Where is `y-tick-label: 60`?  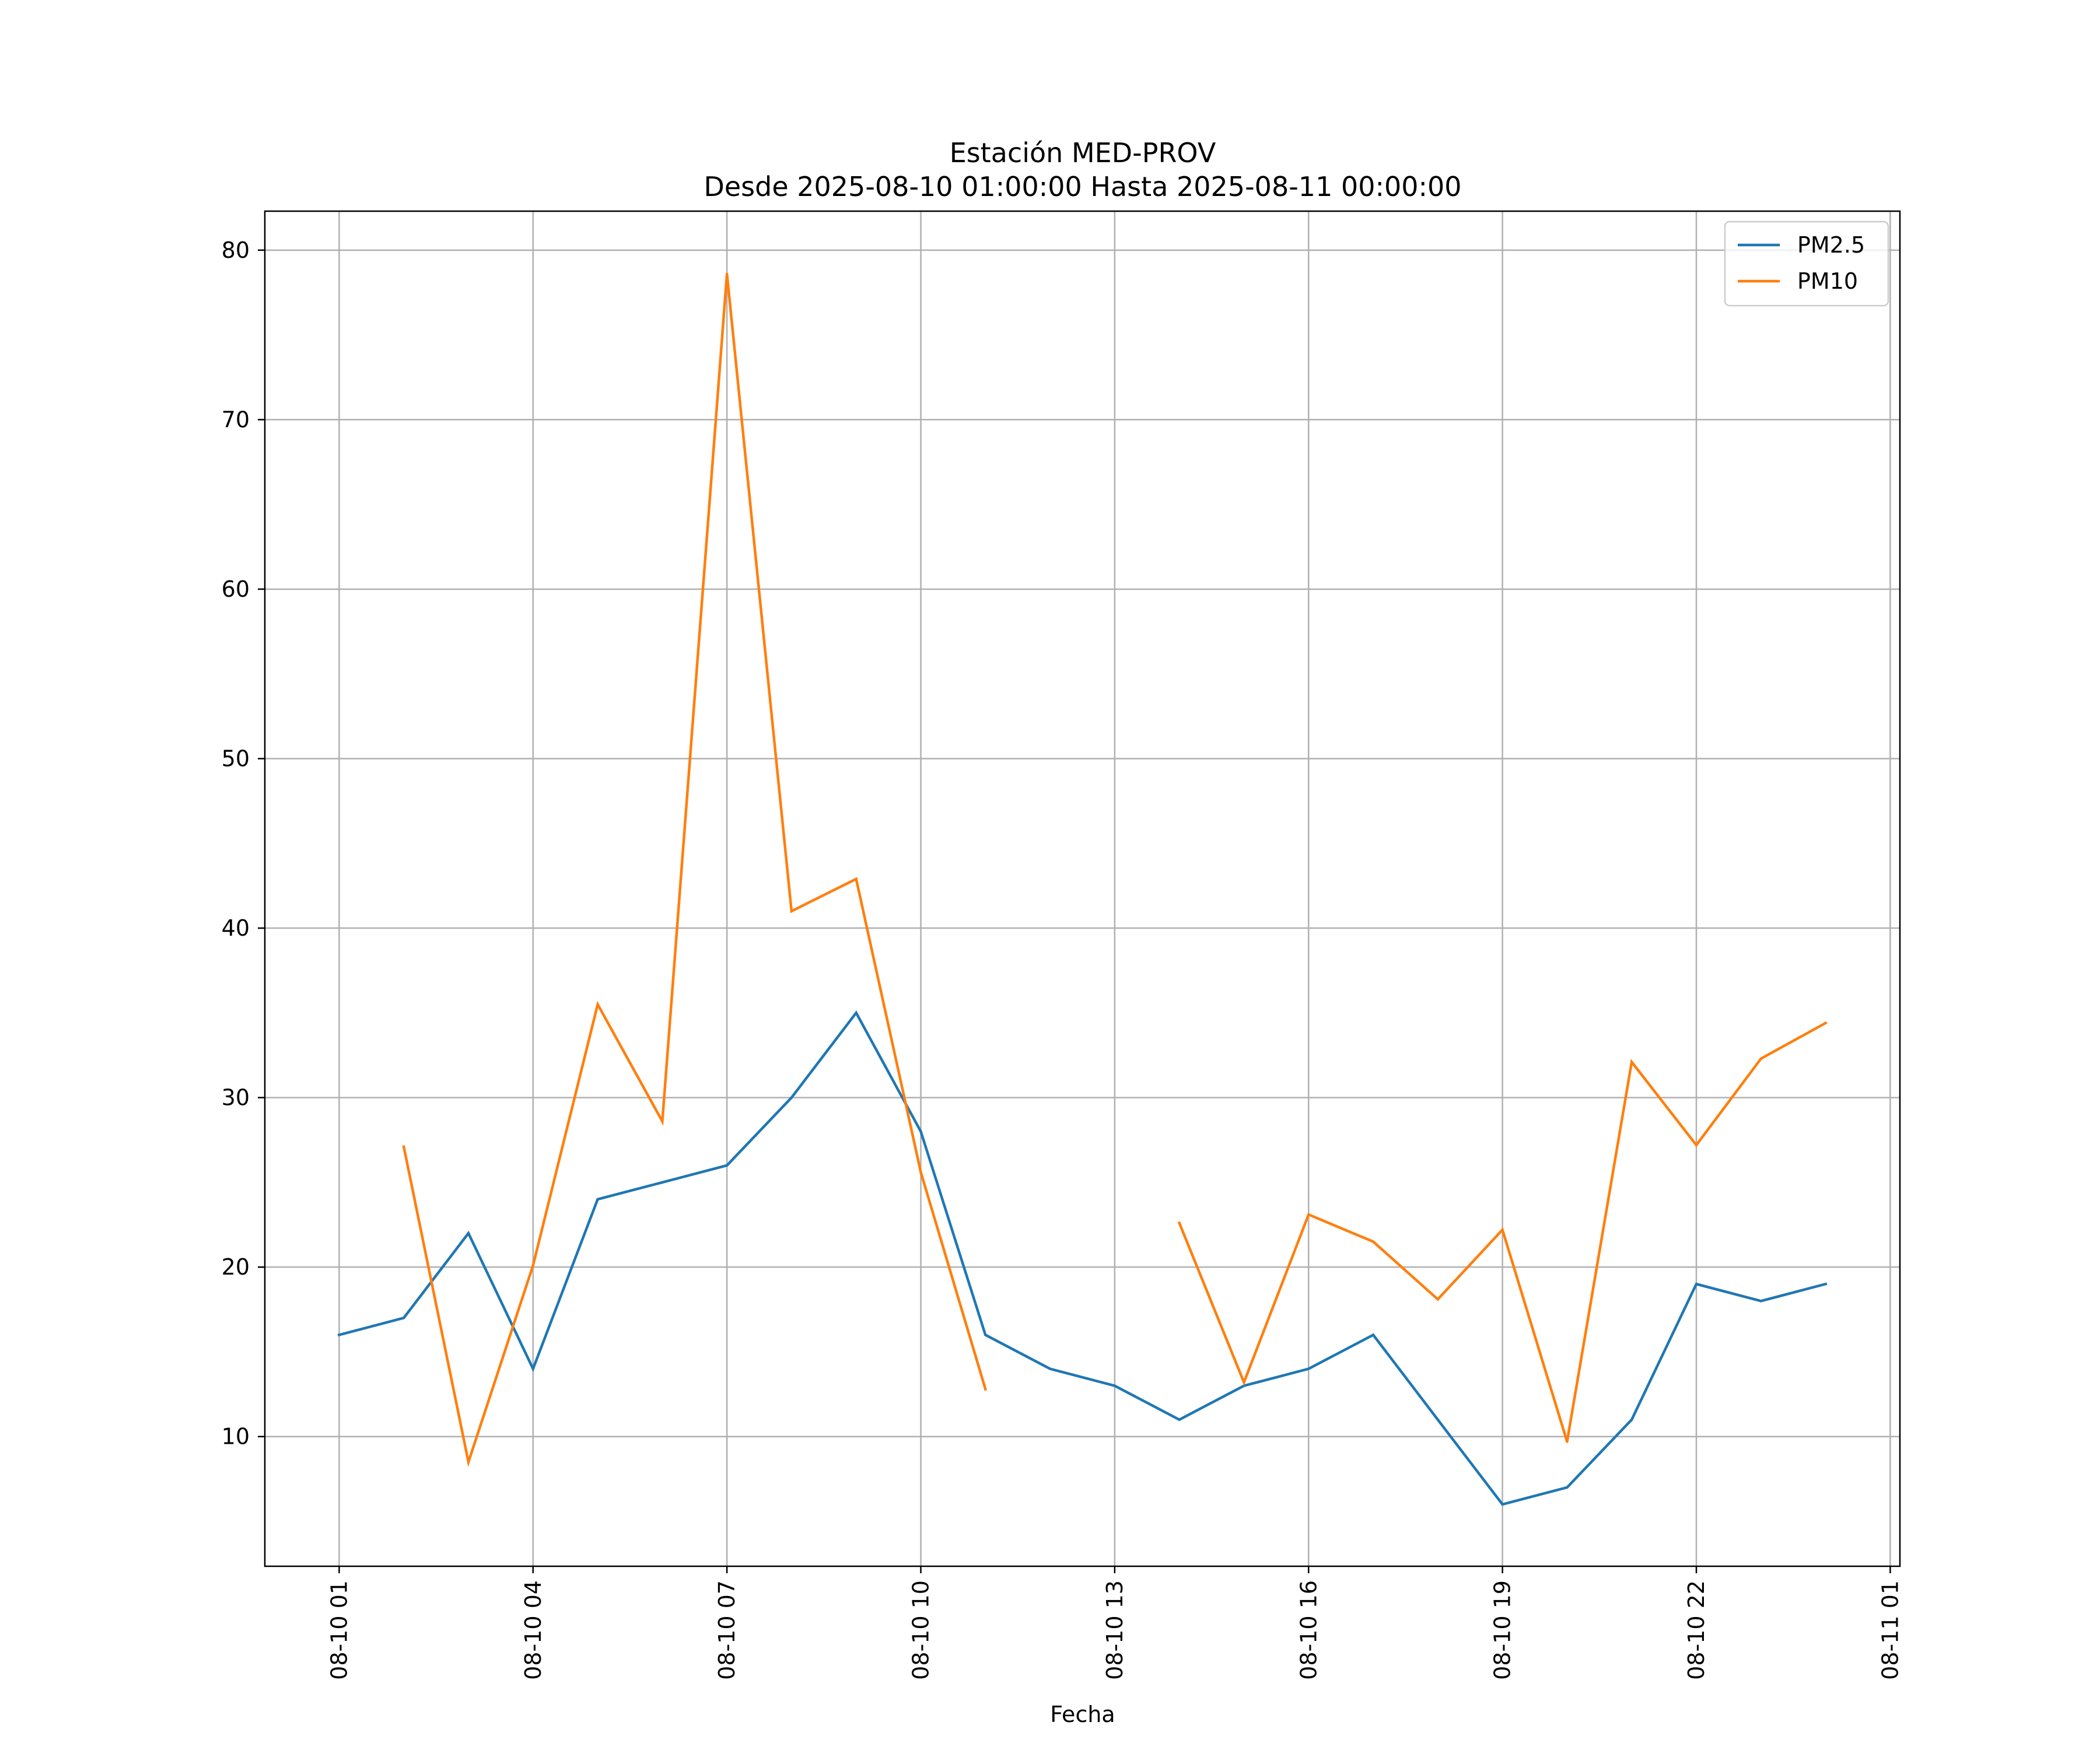 y-tick-label: 60 is located at coordinates (236, 589).